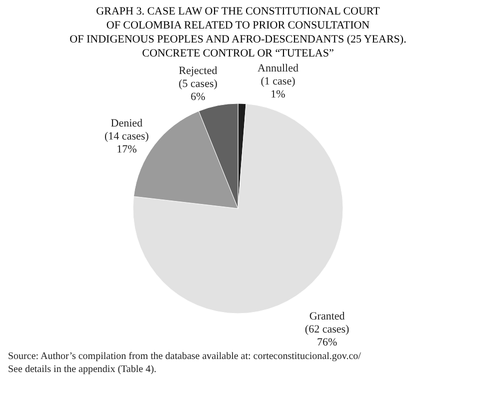  Describe the element at coordinates (238, 54) in the screenshot. I see `text: CONCRETE CONTROL OR “TUTELAS”` at that location.